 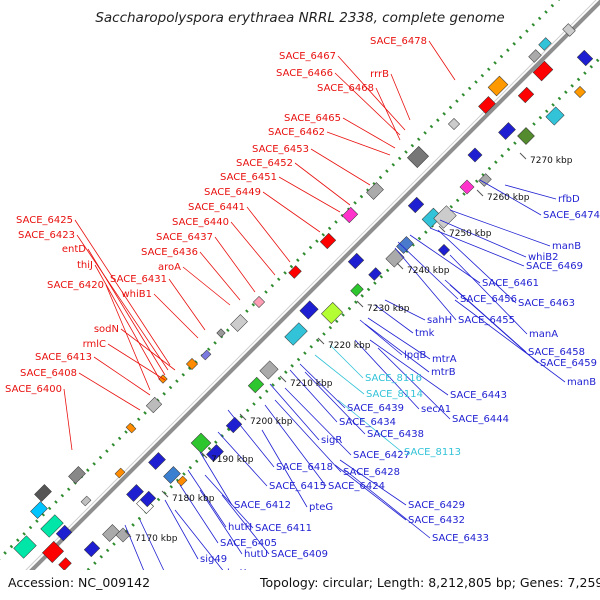 What do you see at coordinates (379, 74) in the screenshot?
I see `forward-gene-label: rrrB` at bounding box center [379, 74].